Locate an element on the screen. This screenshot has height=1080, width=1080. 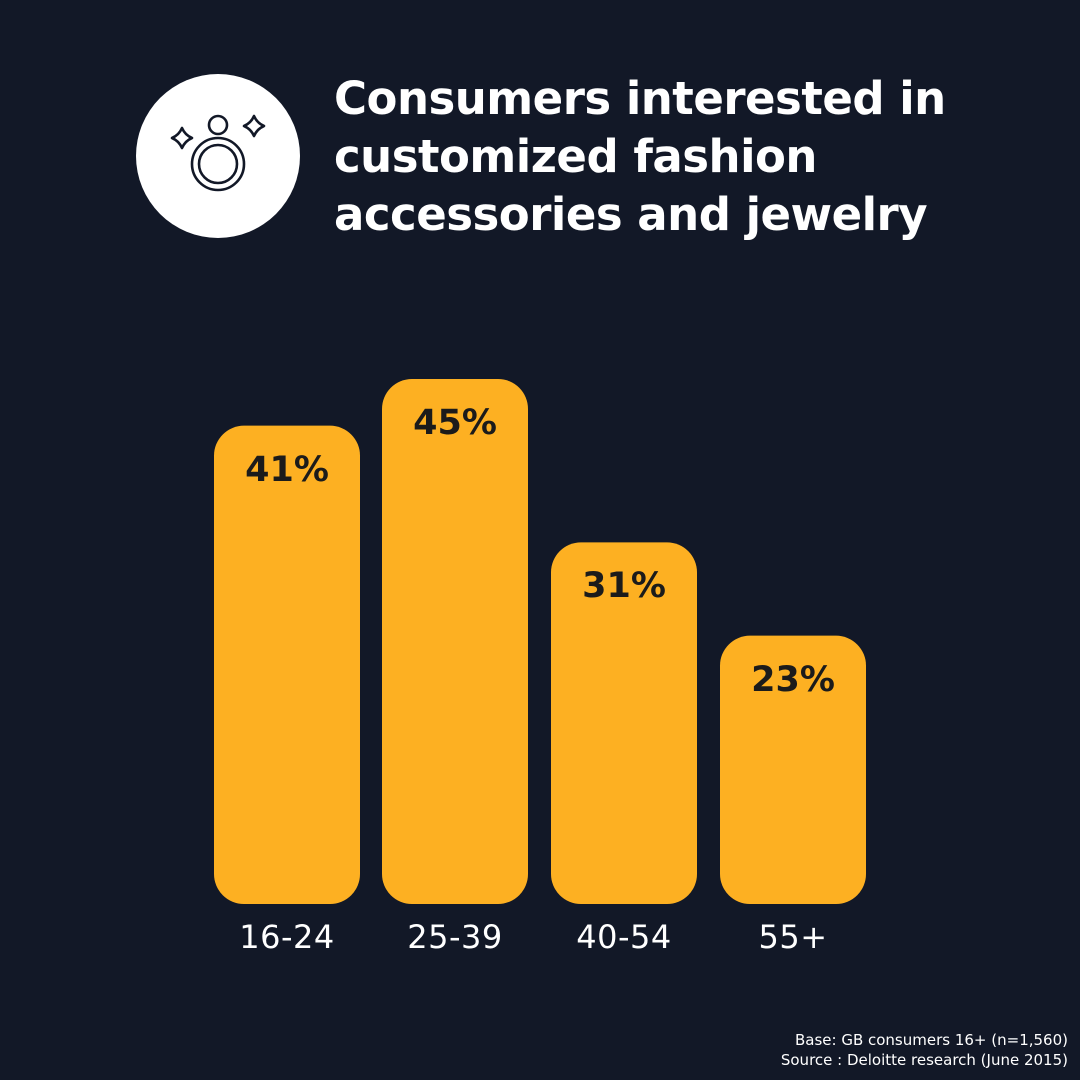
icon-badge is located at coordinates (218, 156).